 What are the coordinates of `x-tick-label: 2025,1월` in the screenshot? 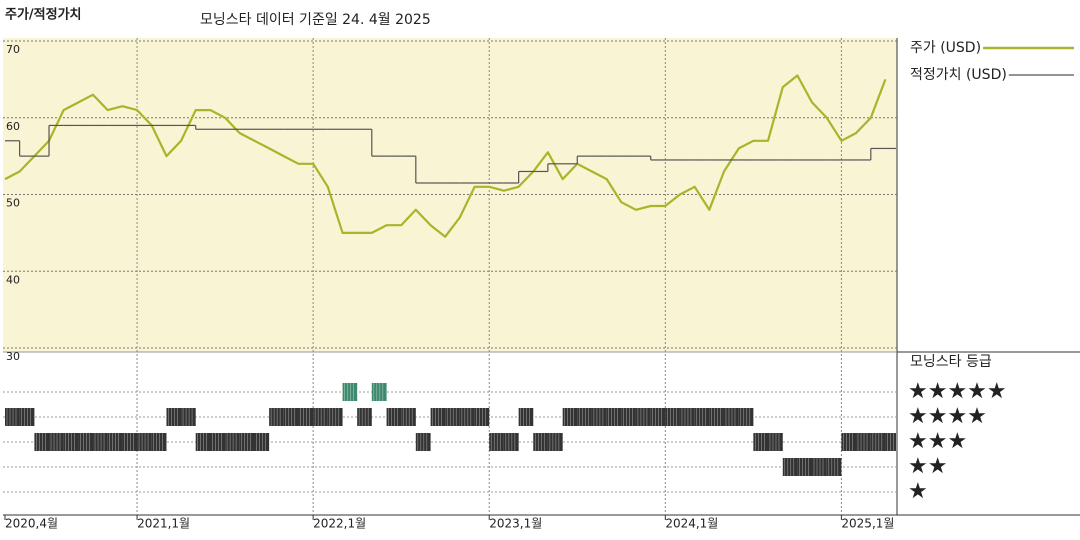 It's located at (867, 524).